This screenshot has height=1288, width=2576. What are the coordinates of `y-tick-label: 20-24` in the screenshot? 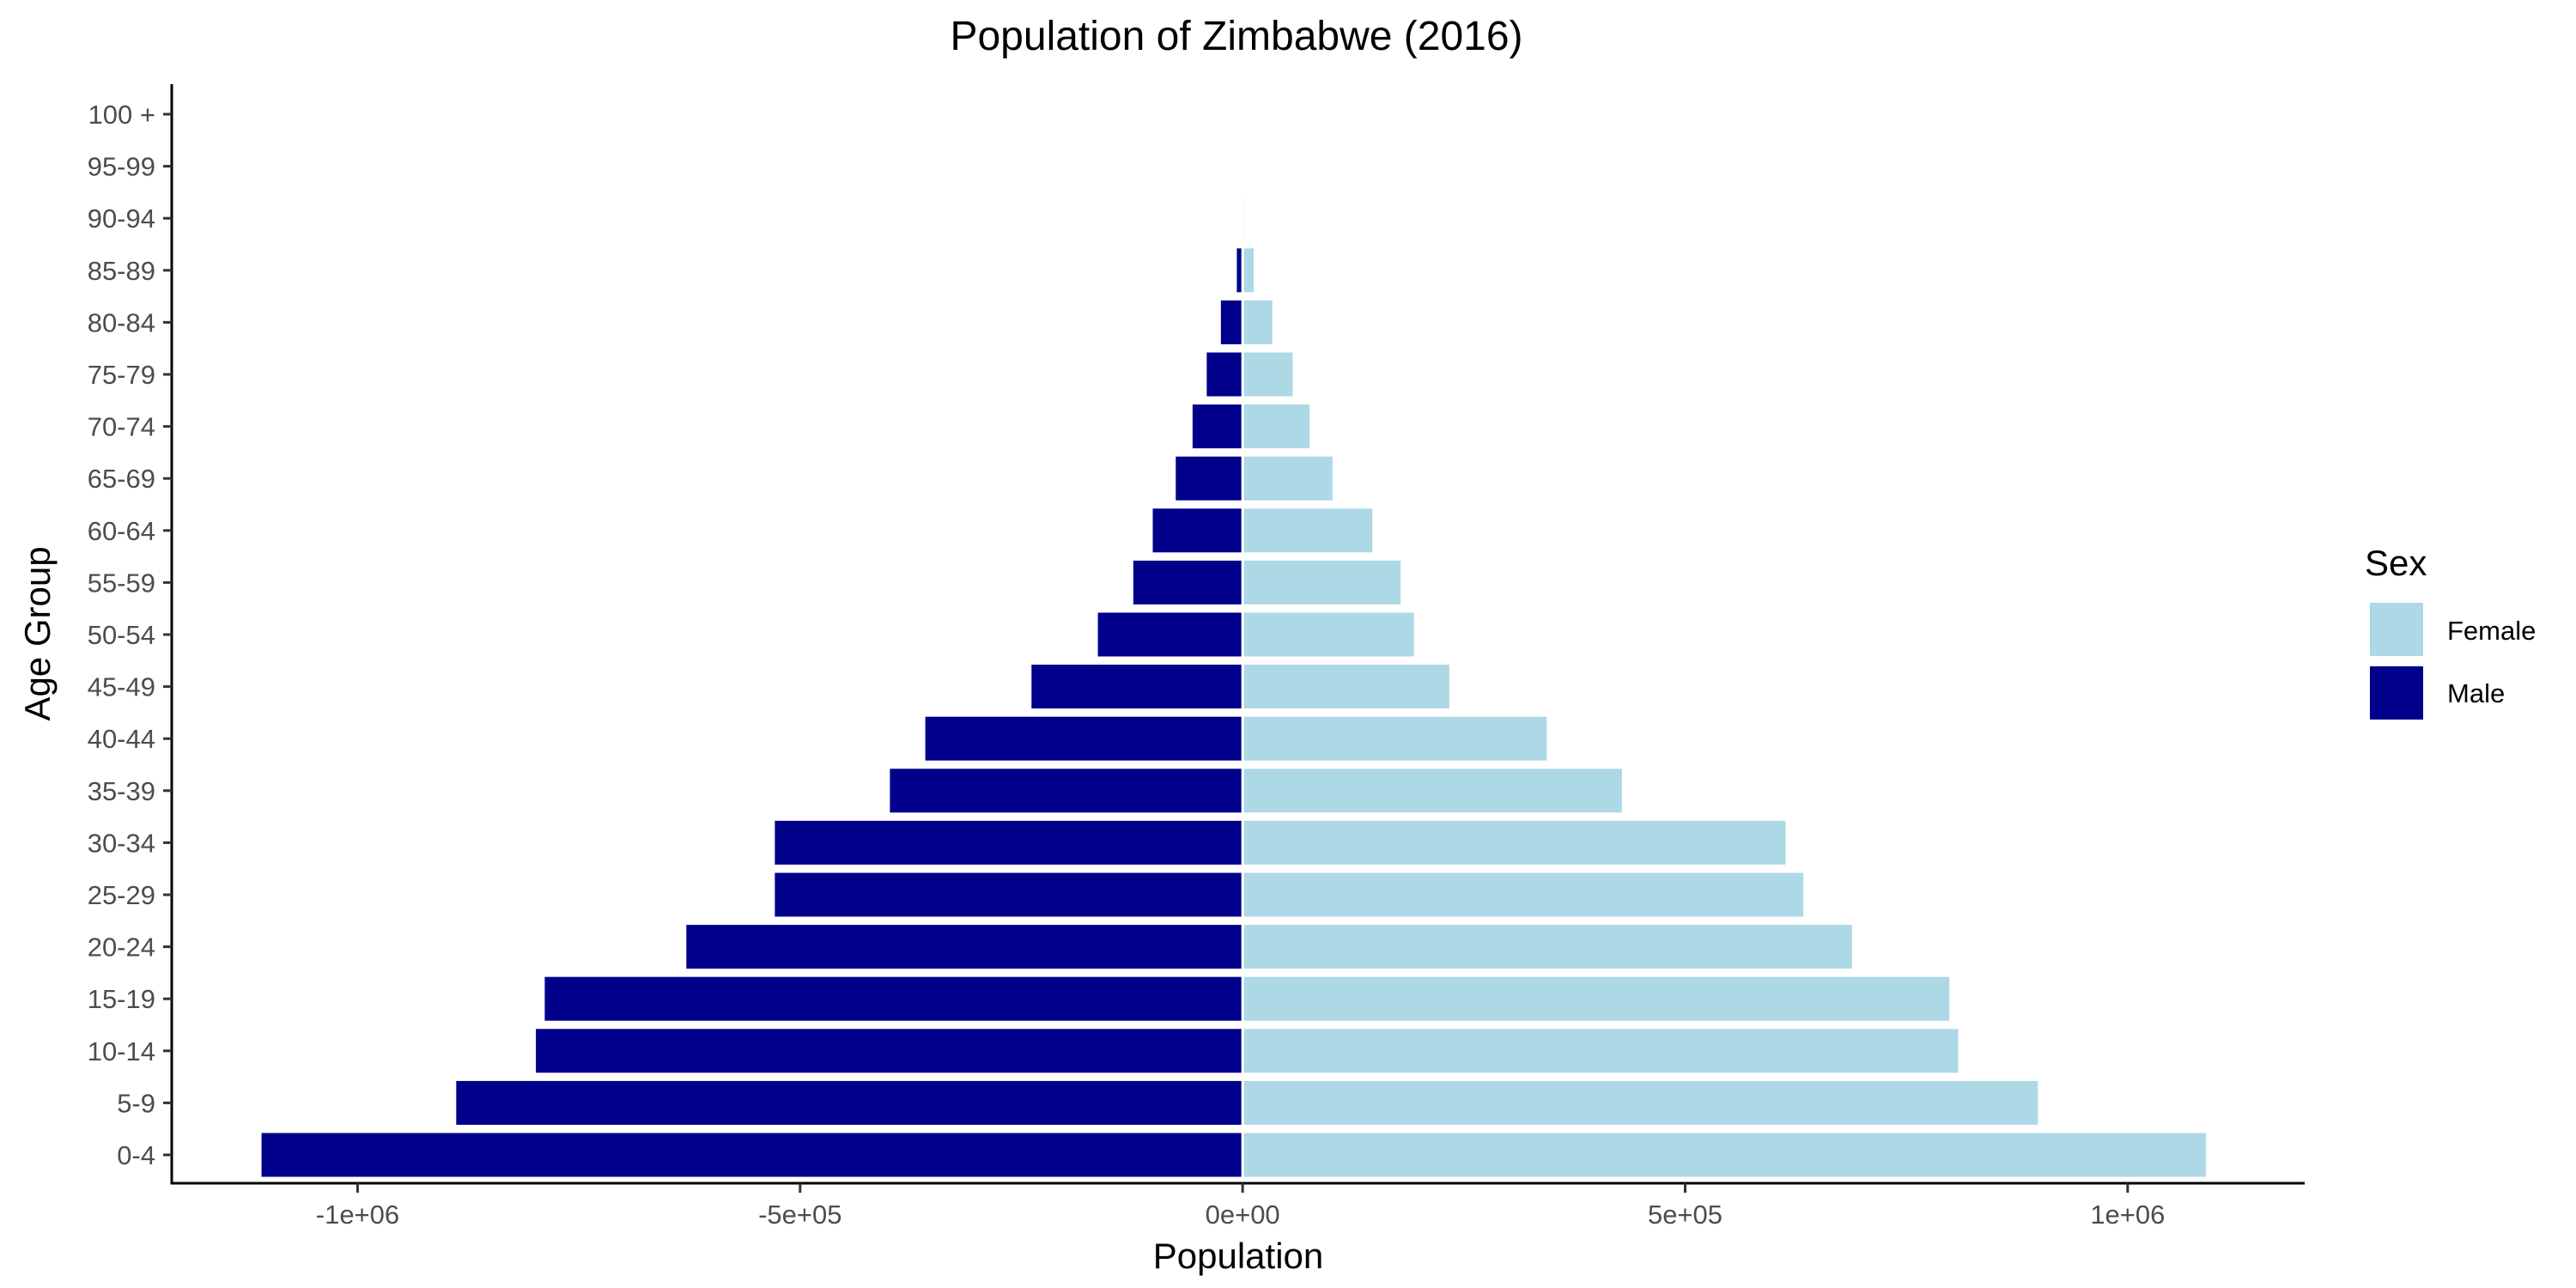 It's located at (122, 948).